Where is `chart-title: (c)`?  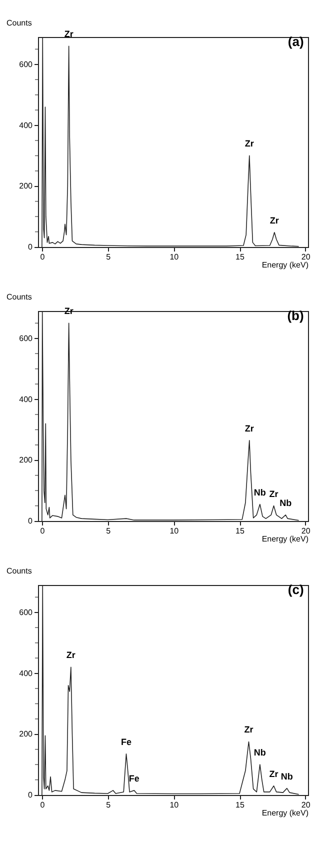 chart-title: (c) is located at coordinates (296, 589).